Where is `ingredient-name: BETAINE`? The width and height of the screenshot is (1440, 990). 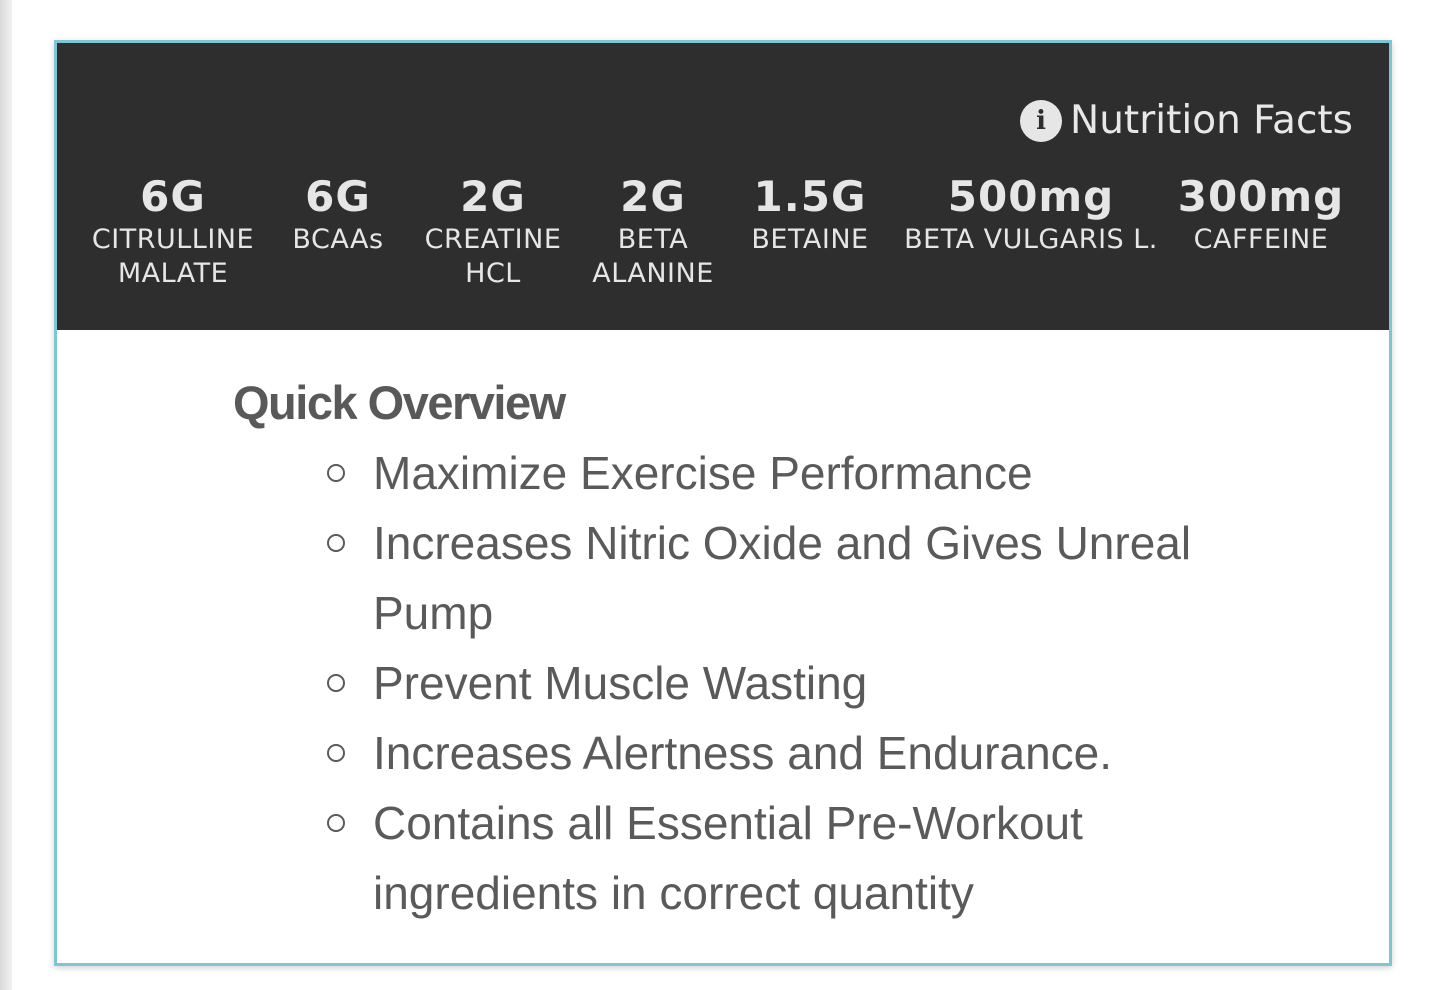 ingredient-name: BETAINE is located at coordinates (810, 239).